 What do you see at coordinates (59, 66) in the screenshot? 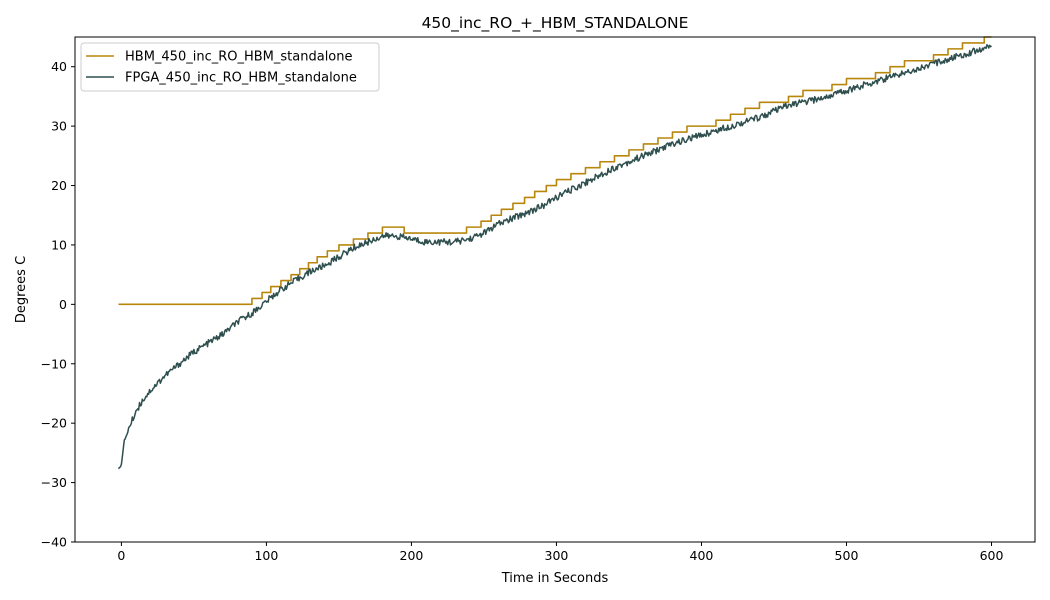
I see `y-tick-label: 40` at bounding box center [59, 66].